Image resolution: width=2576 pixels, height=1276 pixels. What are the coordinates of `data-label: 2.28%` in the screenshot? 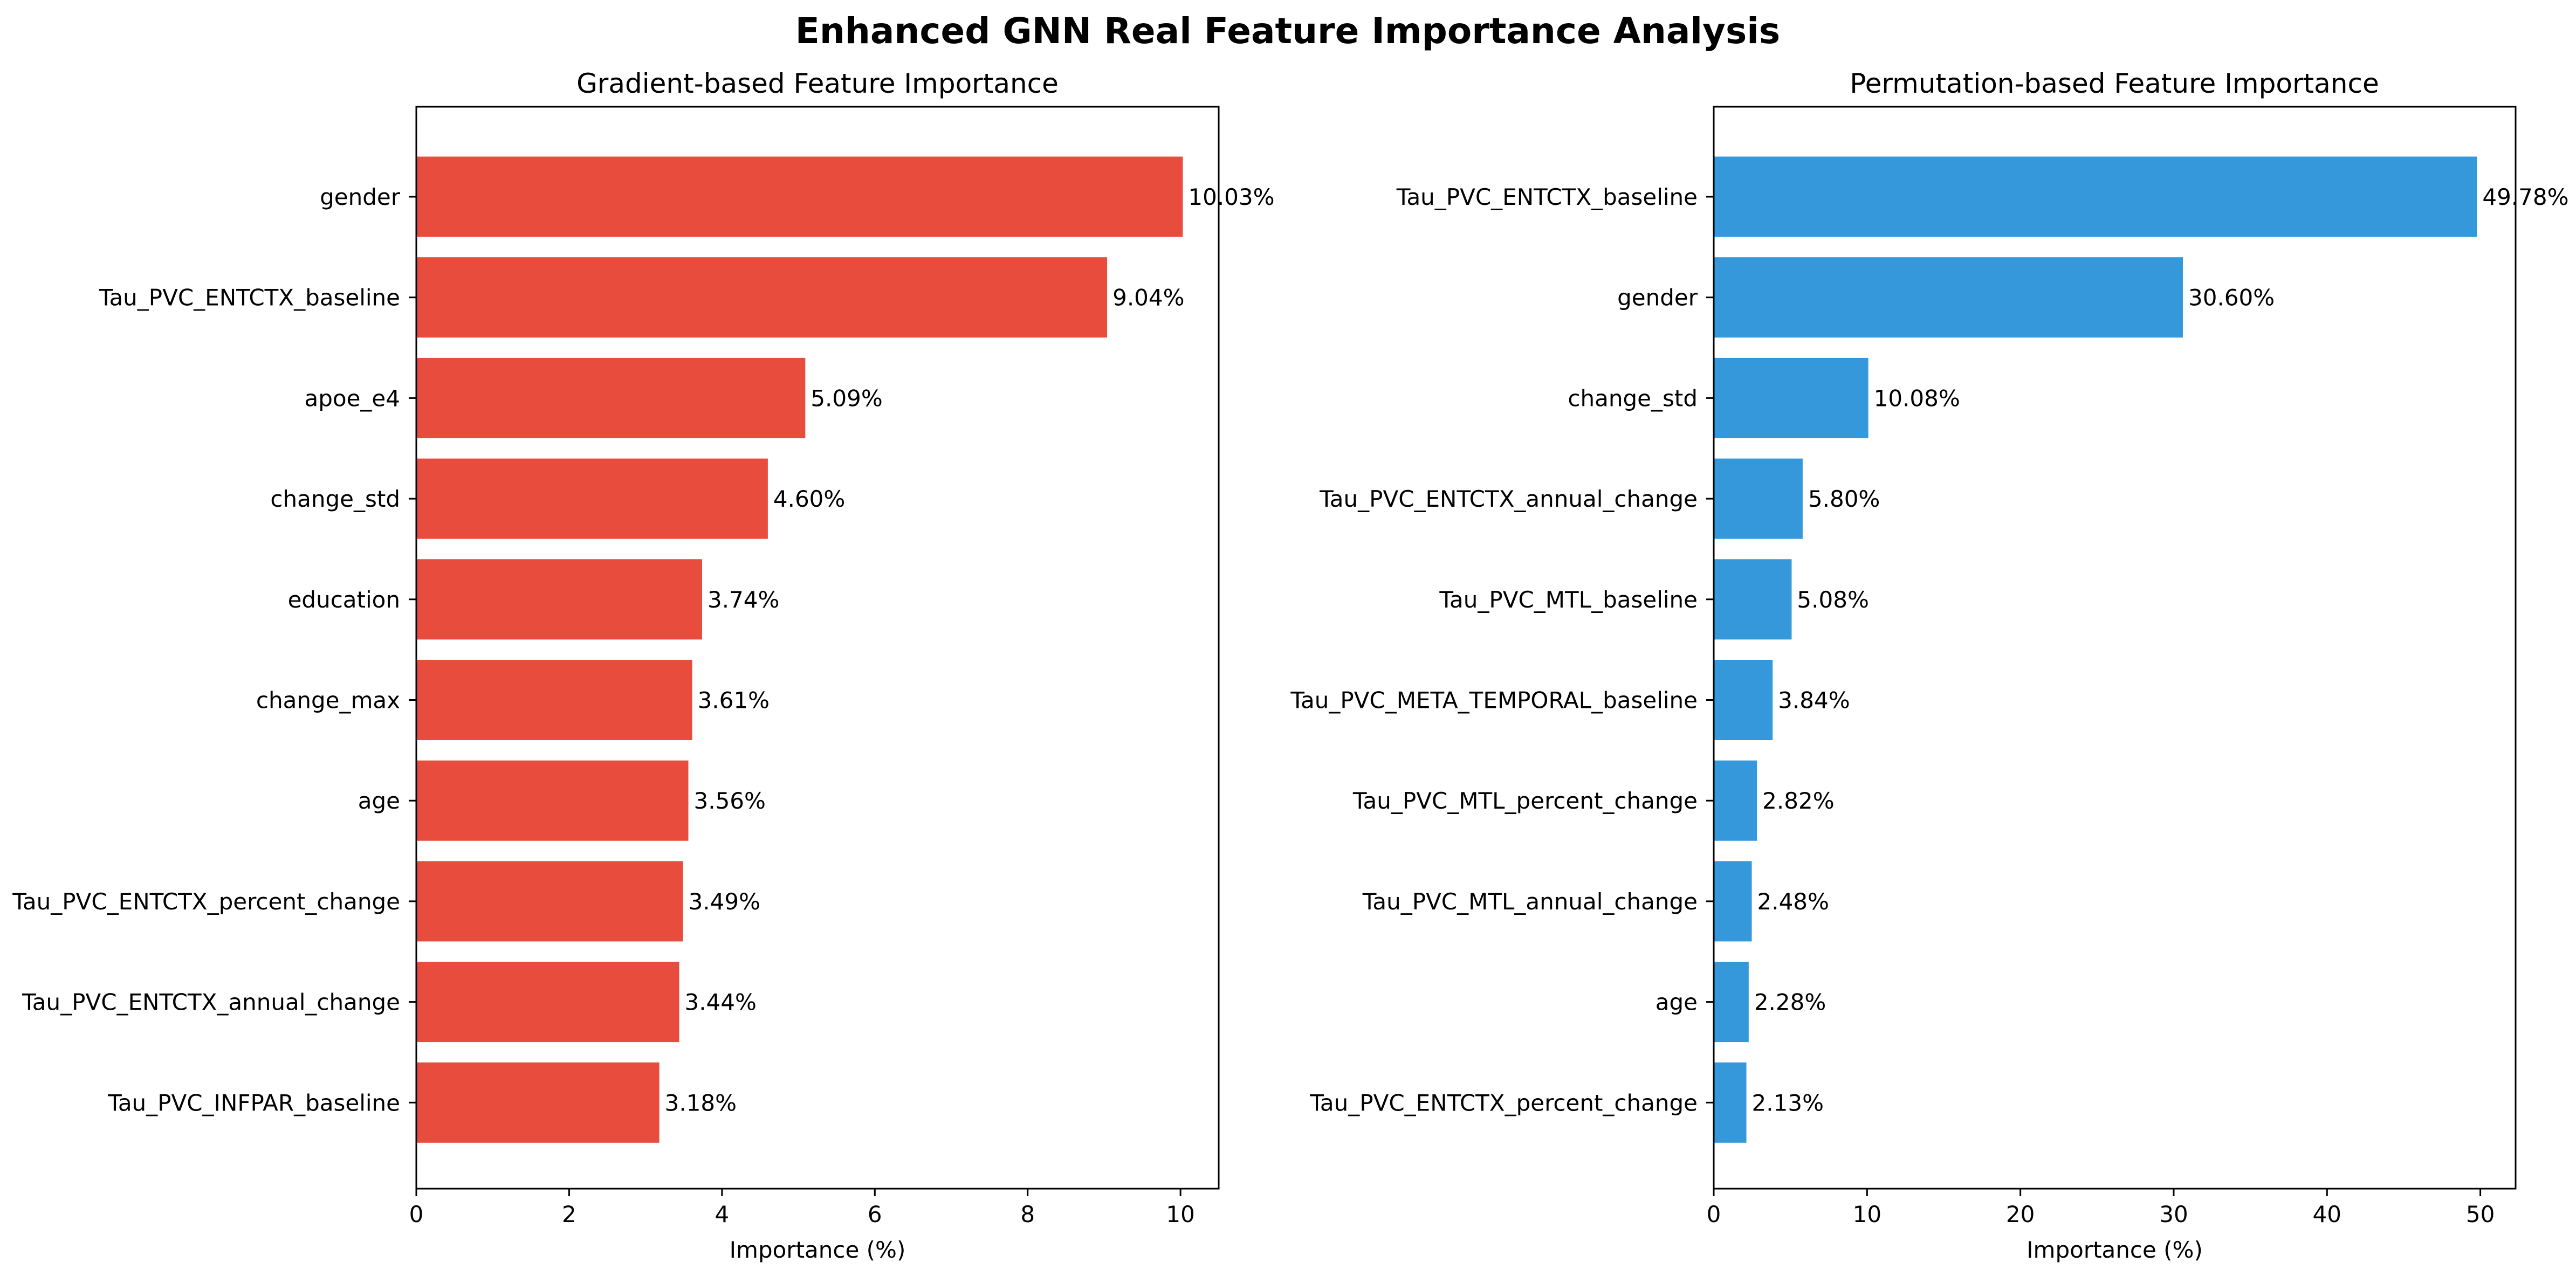 It's located at (1790, 1002).